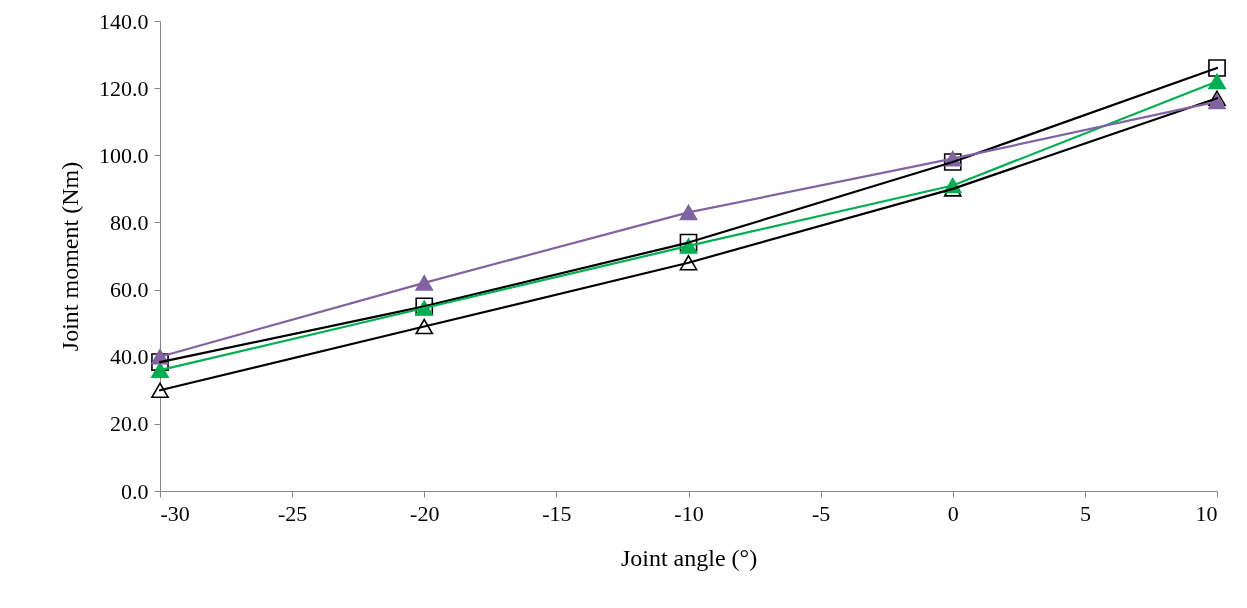 The image size is (1247, 608). What do you see at coordinates (689, 557) in the screenshot?
I see `x-axis-title: Joint angle (°)` at bounding box center [689, 557].